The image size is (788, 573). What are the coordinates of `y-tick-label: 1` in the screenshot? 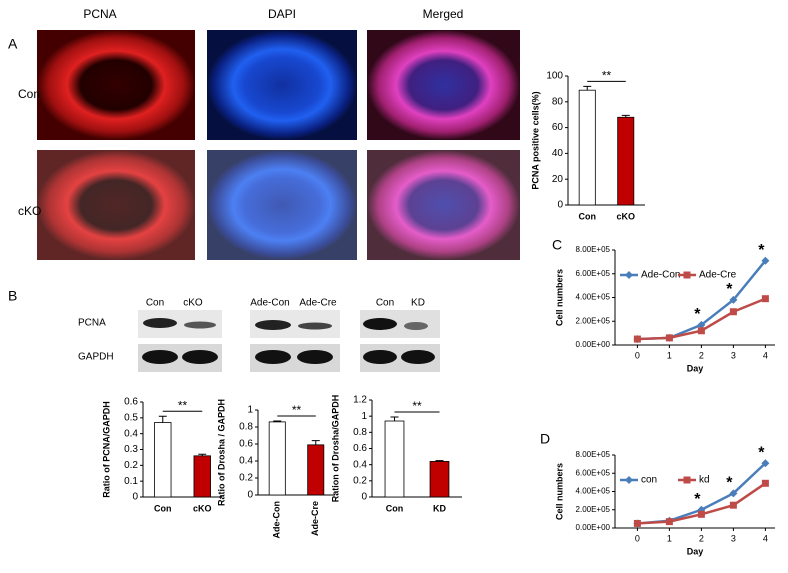 It's located at (250, 410).